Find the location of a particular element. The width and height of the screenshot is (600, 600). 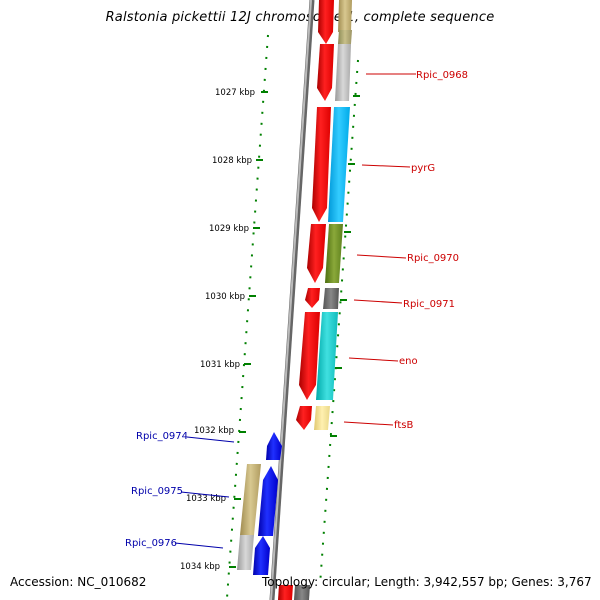

gene-label-eno: eno is located at coordinates (408, 361).